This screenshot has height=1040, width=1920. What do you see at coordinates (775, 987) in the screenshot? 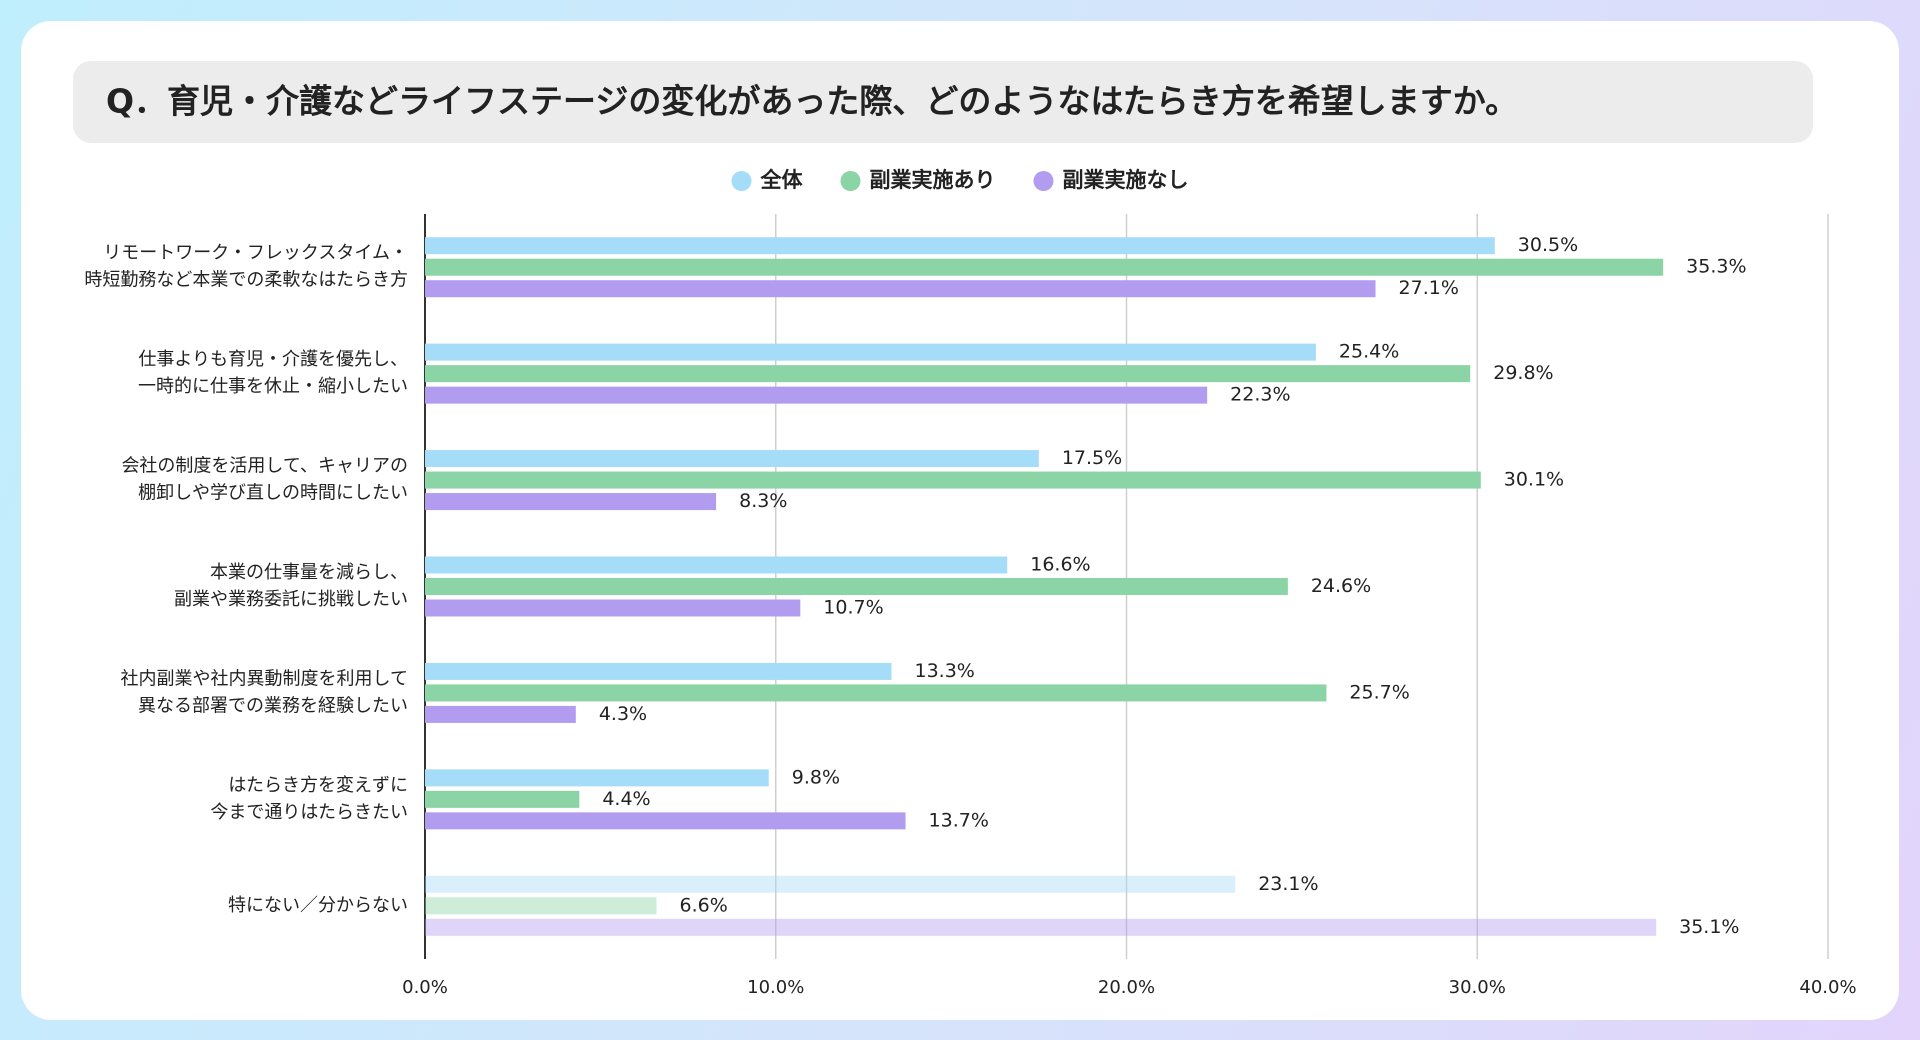
I see `x-tick-label: 10.0%` at bounding box center [775, 987].